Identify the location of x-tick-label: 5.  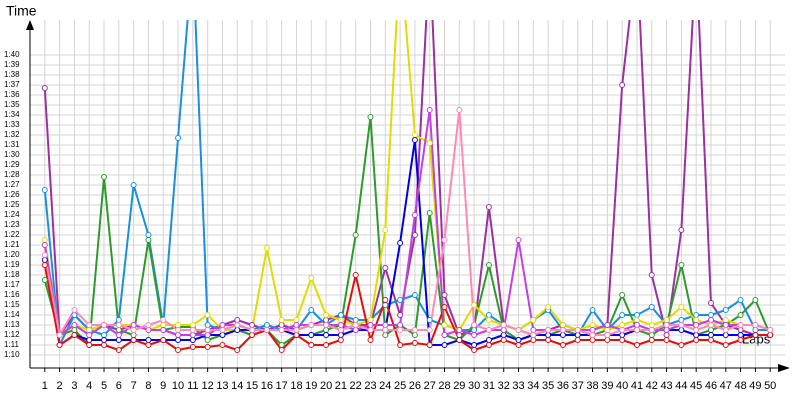
(104, 386).